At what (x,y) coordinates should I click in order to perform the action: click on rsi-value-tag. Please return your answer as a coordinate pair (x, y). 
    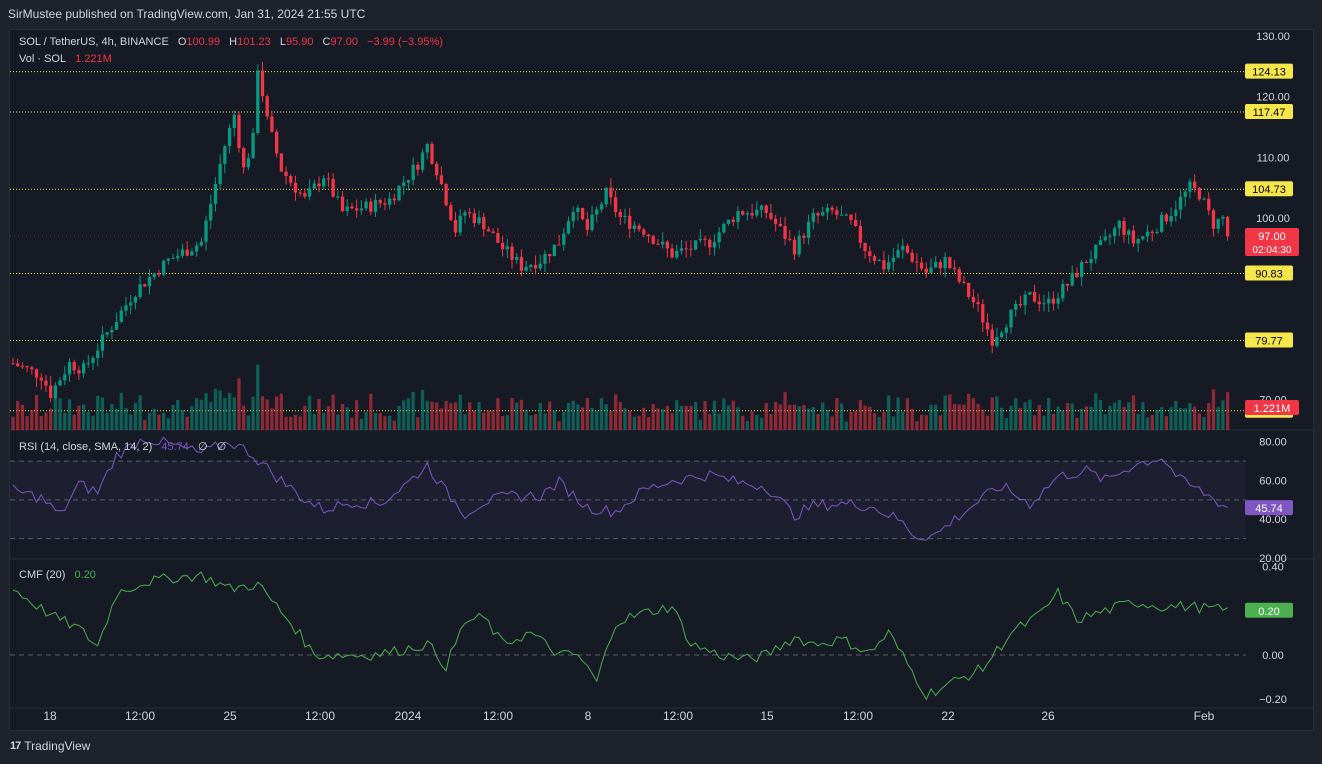
    Looking at the image, I should click on (1269, 508).